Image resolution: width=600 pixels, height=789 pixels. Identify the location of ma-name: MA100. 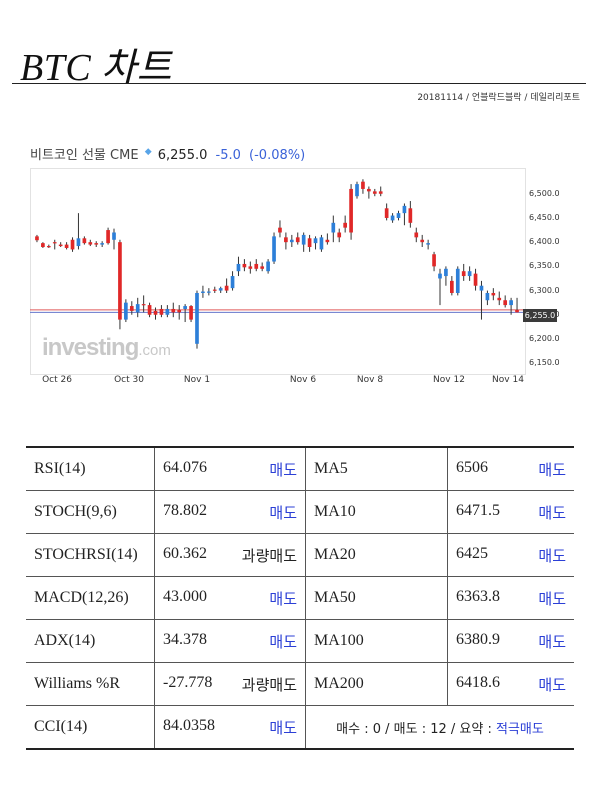
(376, 641).